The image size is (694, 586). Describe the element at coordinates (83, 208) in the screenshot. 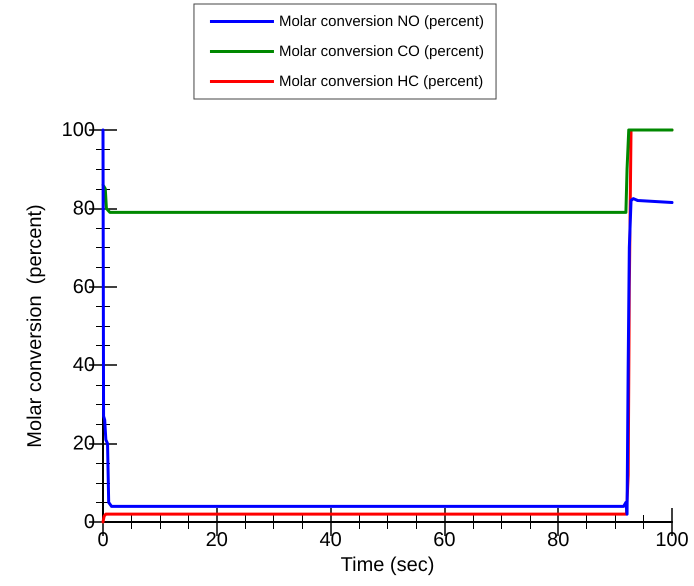

I see `y-tick-label: 80` at that location.